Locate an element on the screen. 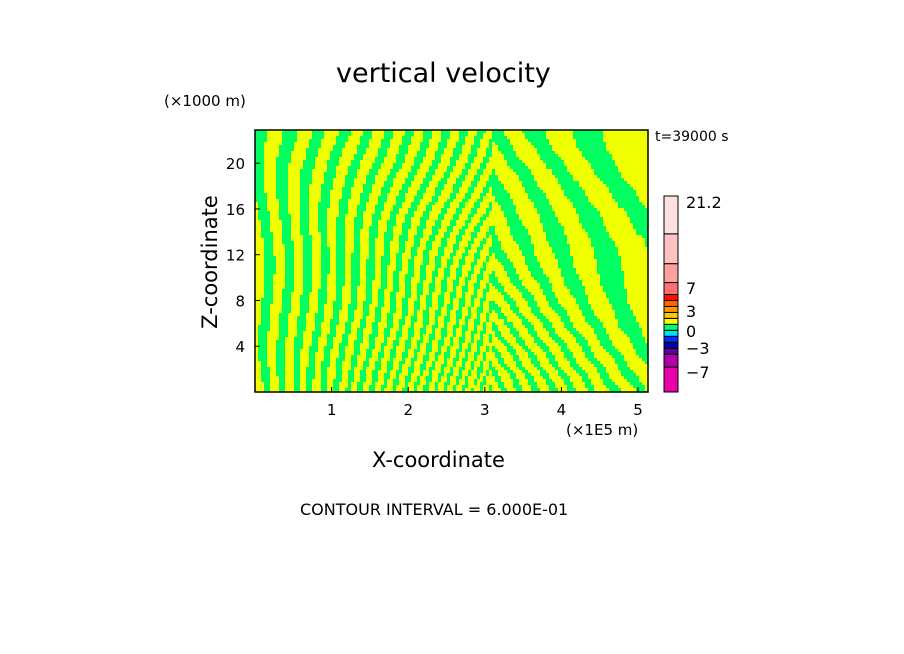 The width and height of the screenshot is (904, 654). contour-interval-footer: CONTOUR INTERVAL = 6.000E-01 is located at coordinates (434, 509).